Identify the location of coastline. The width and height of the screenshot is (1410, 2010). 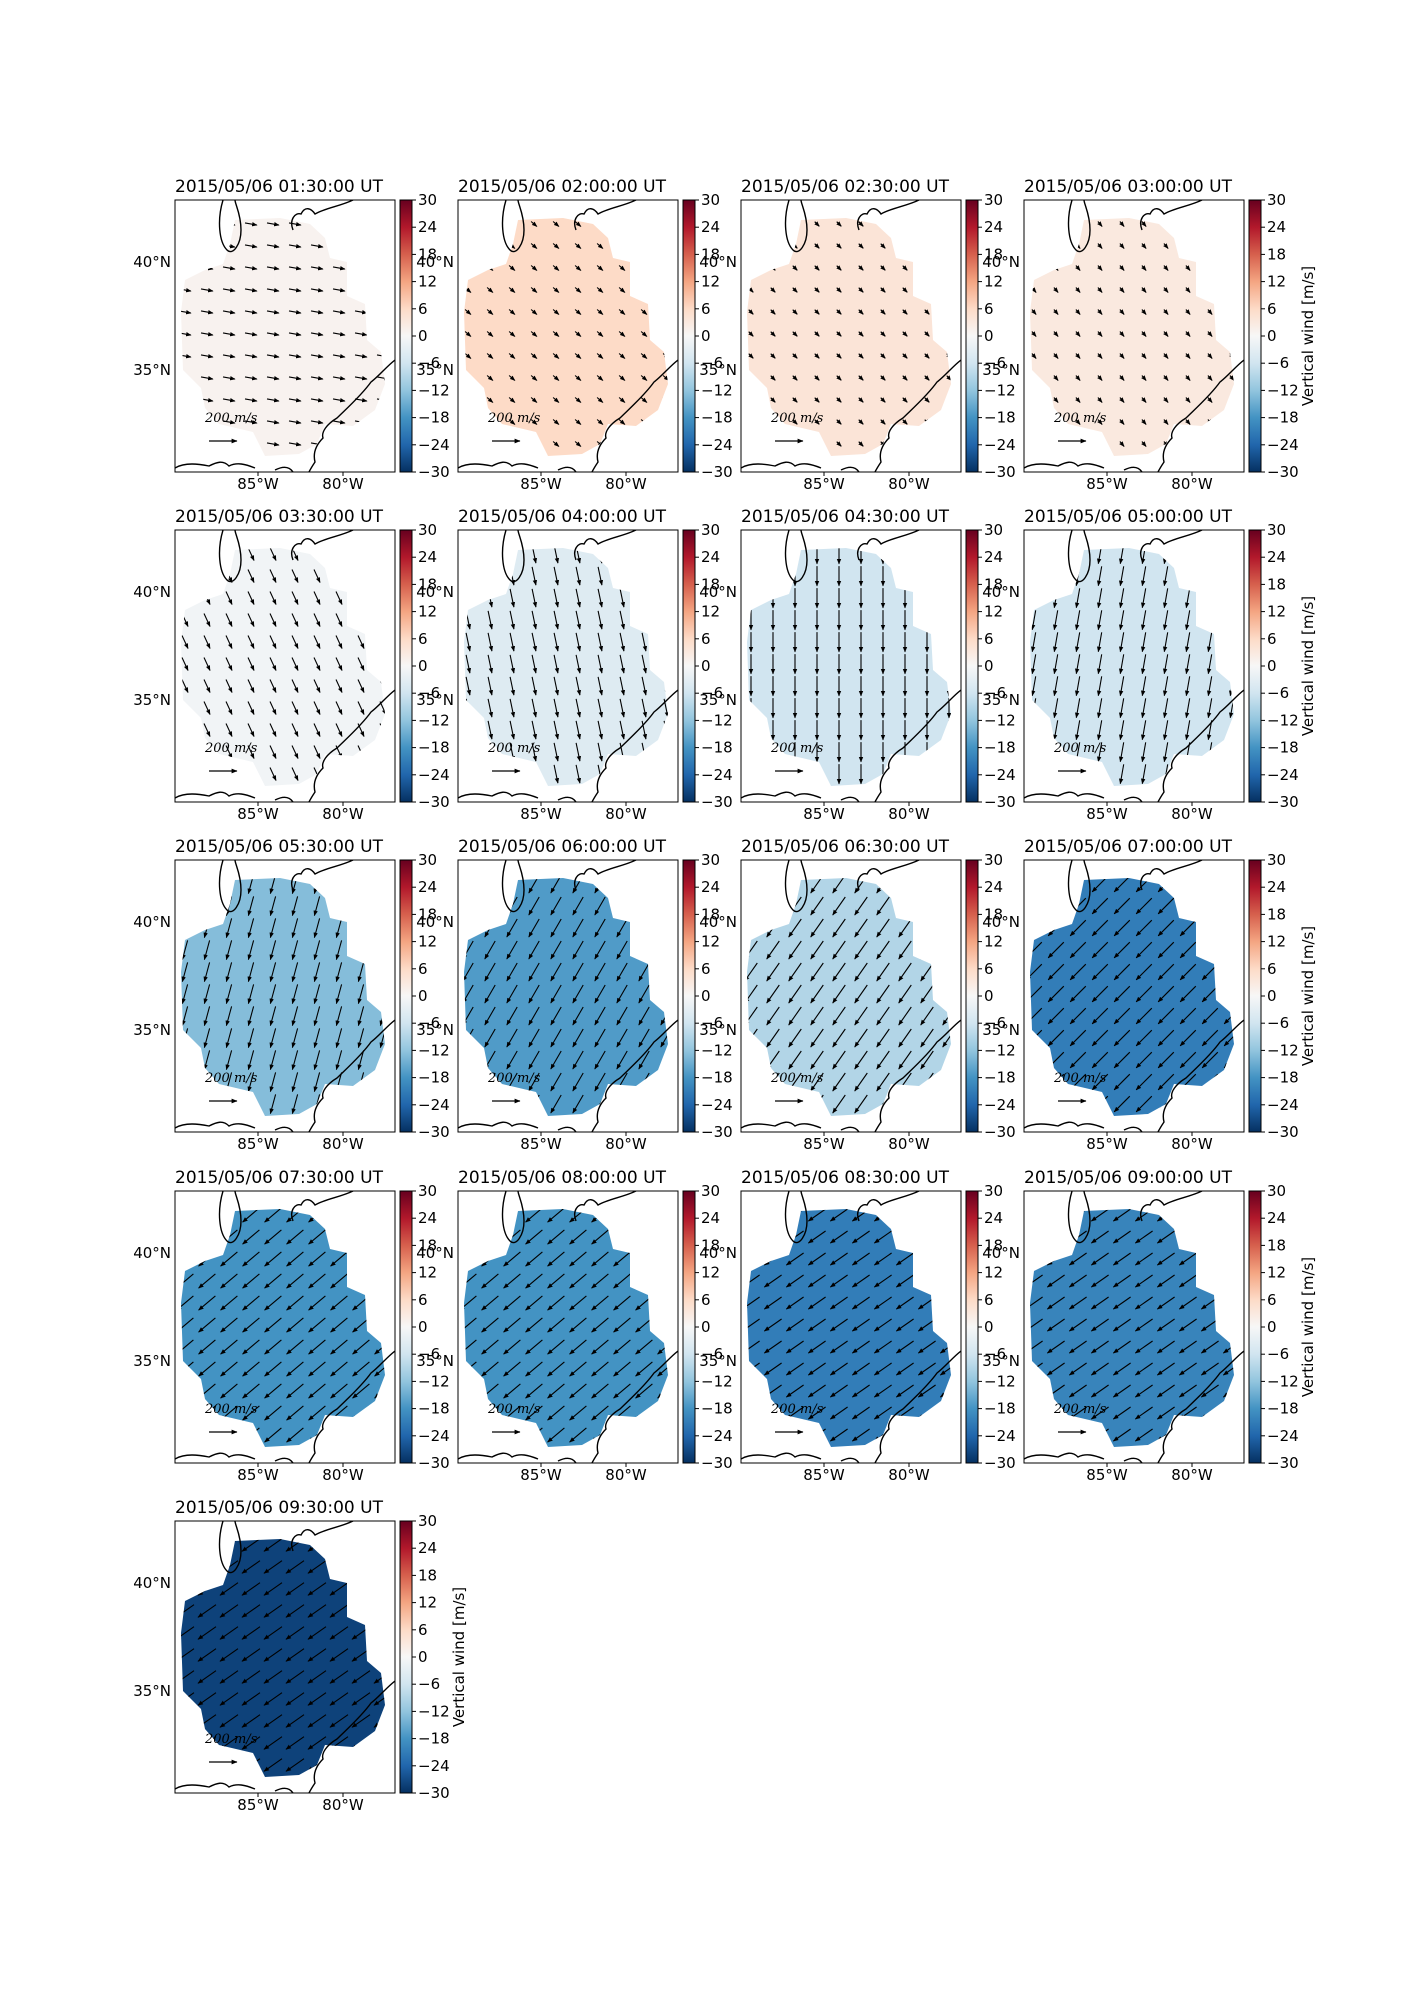
(1171, 215).